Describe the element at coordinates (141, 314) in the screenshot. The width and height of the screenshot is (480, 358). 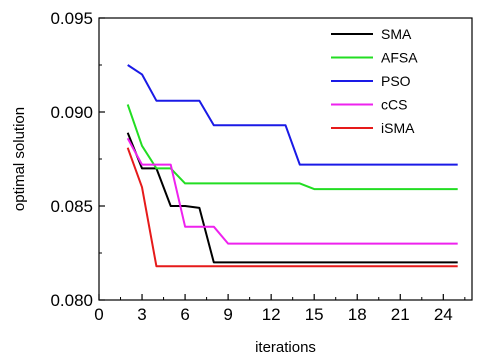
I see `x-tick-label: 3` at that location.